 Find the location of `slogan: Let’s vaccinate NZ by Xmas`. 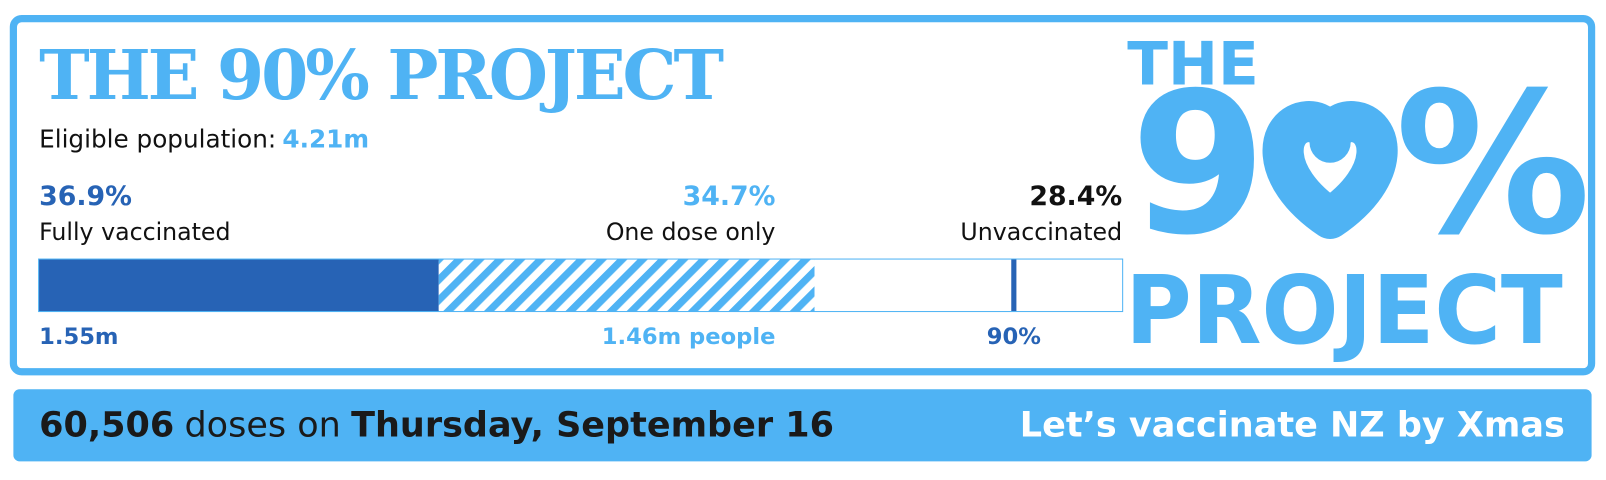

slogan: Let’s vaccinate NZ by Xmas is located at coordinates (1292, 426).